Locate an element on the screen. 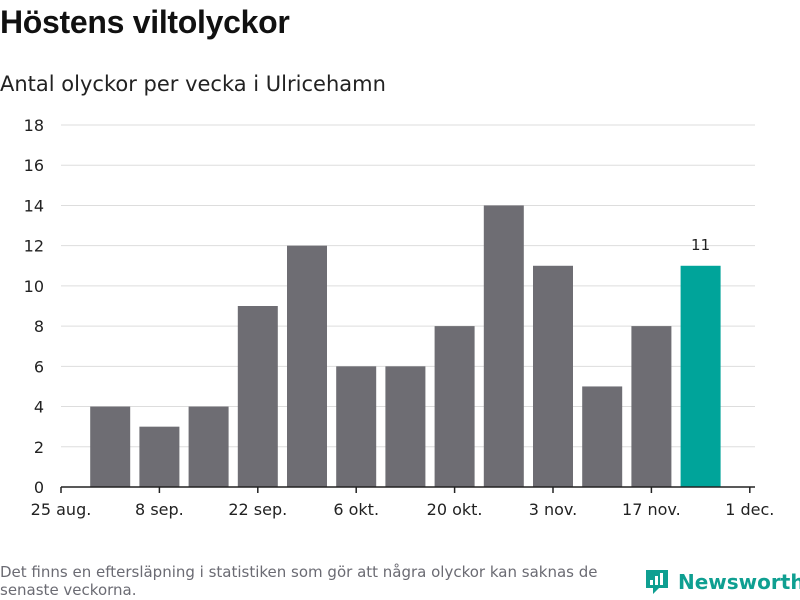 The height and width of the screenshot is (600, 800). x-tick-label: 20 okt. is located at coordinates (455, 509).